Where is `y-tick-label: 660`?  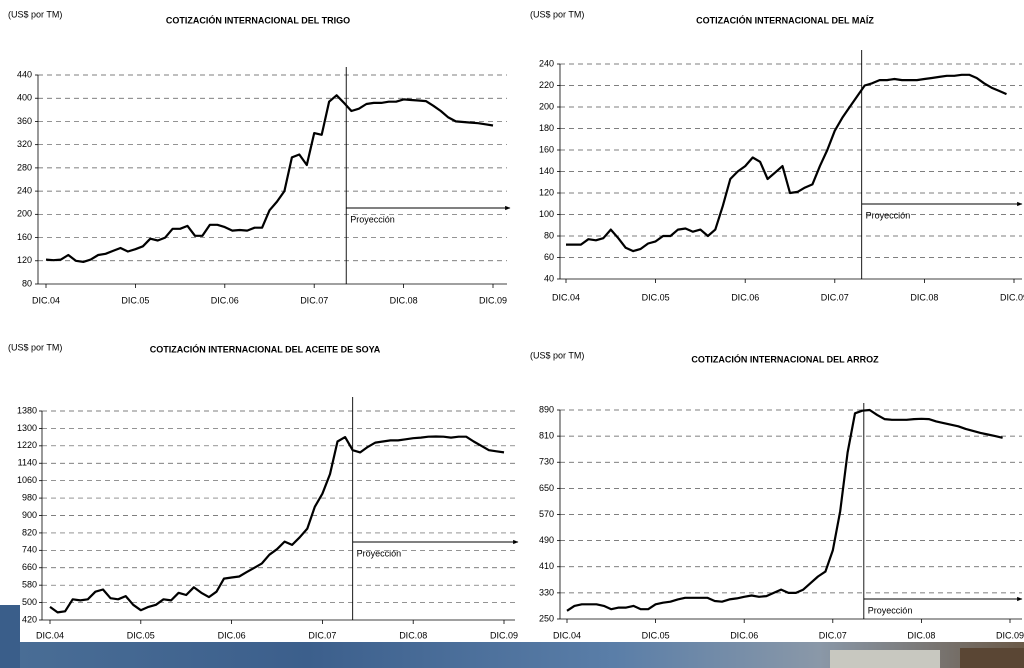
y-tick-label: 660 is located at coordinates (29, 567).